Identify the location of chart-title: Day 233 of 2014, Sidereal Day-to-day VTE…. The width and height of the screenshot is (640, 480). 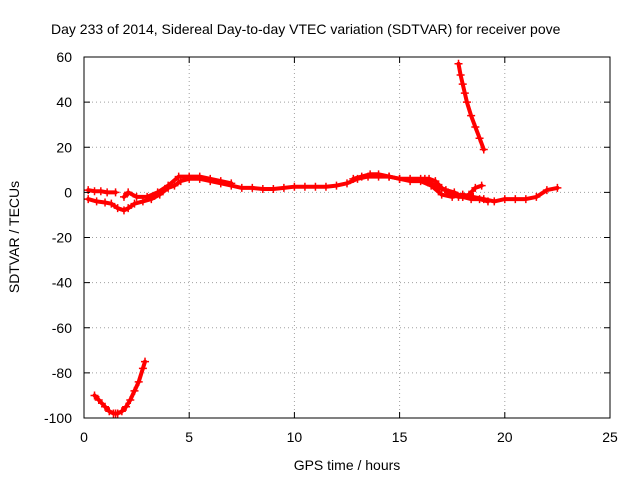
(306, 29).